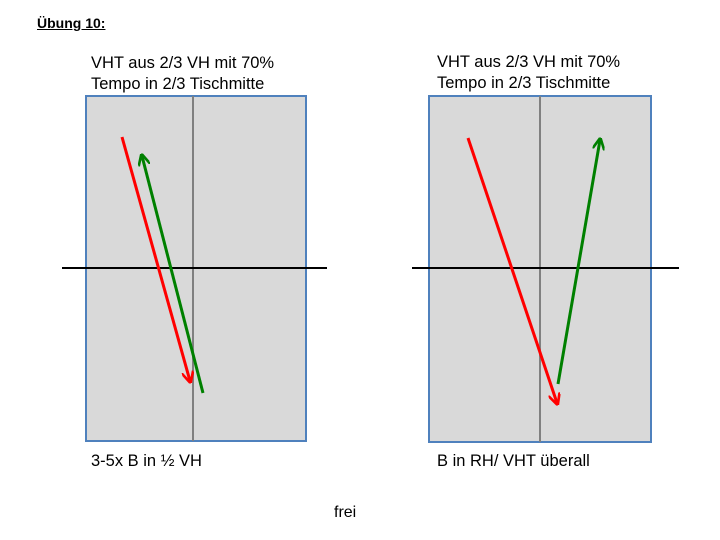 The width and height of the screenshot is (720, 540). I want to click on exercise-title: Übung 10:, so click(71, 23).